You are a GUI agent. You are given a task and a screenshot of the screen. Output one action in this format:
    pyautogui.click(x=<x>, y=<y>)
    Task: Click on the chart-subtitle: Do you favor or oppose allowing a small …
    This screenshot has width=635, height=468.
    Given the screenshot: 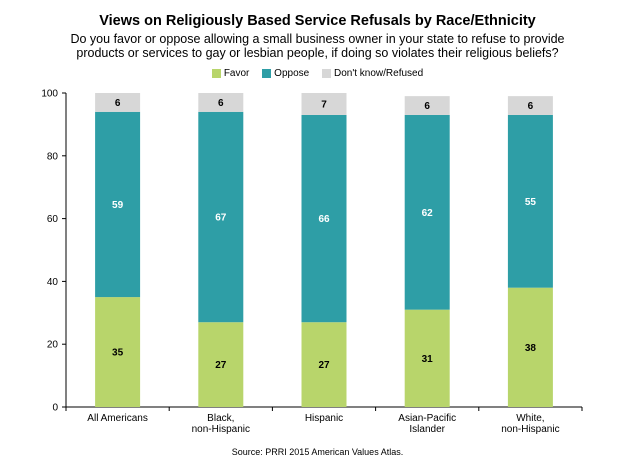 What is the action you would take?
    pyautogui.click(x=317, y=46)
    